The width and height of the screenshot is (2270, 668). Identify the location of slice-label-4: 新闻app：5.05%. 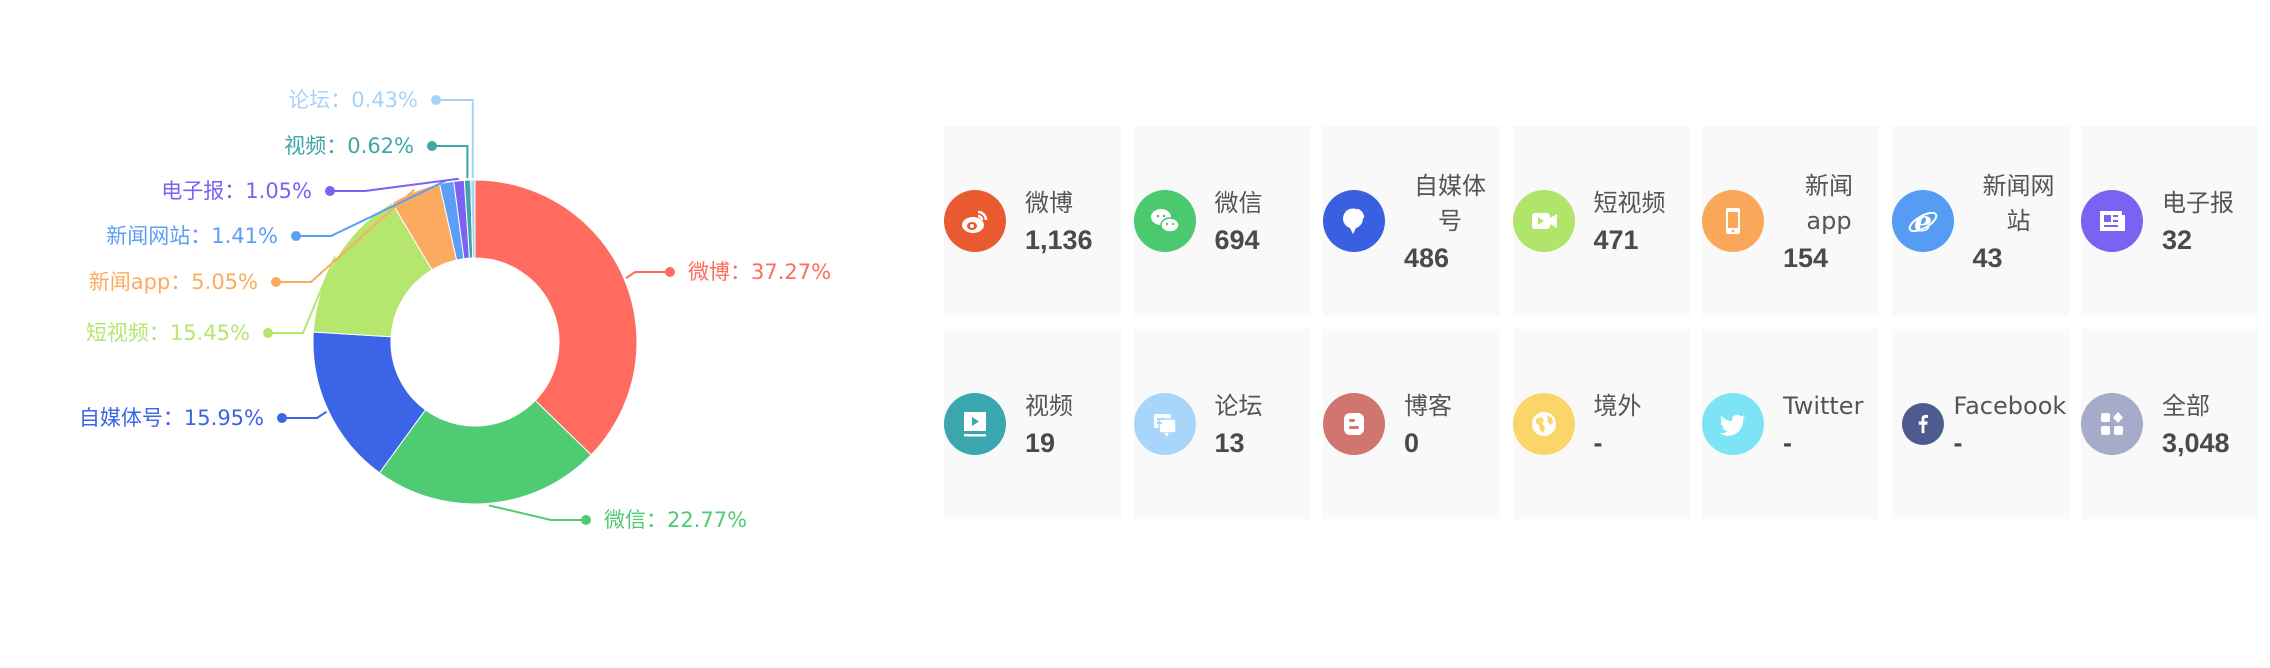
(173, 282).